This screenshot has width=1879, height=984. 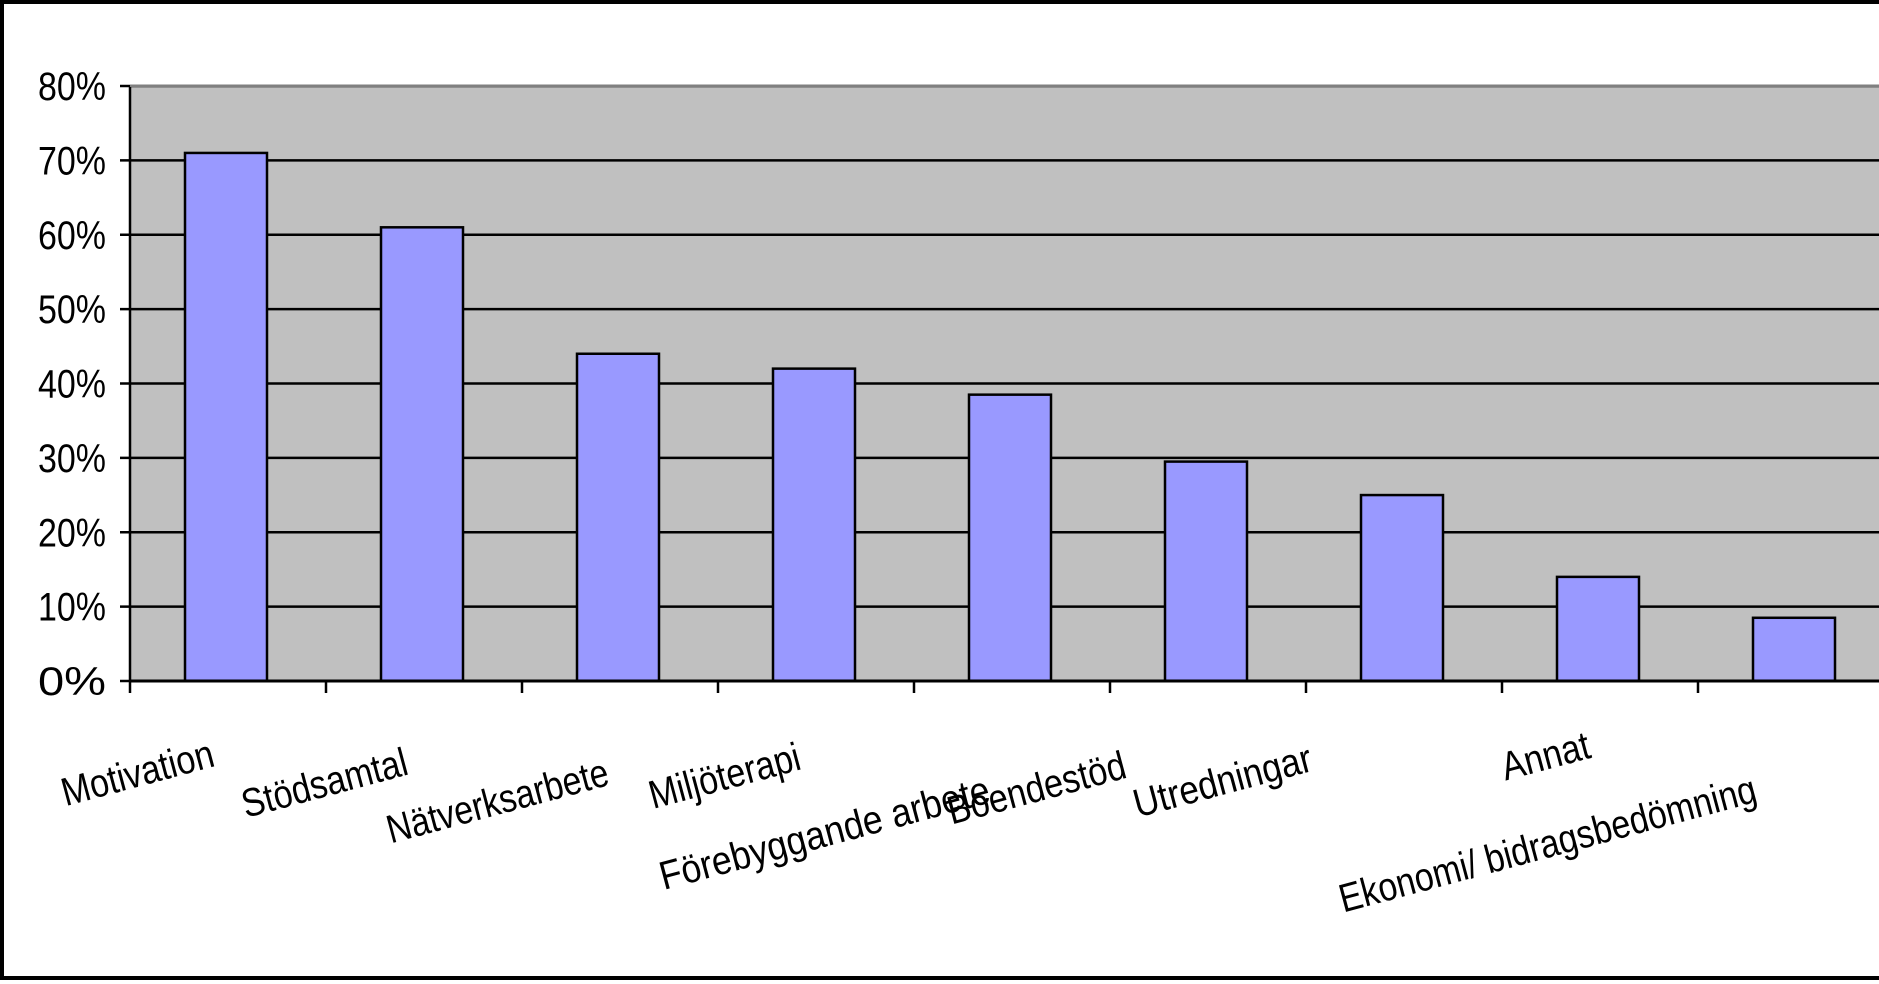 I want to click on x-tick-label: Miljöterapi, so click(x=724, y=776).